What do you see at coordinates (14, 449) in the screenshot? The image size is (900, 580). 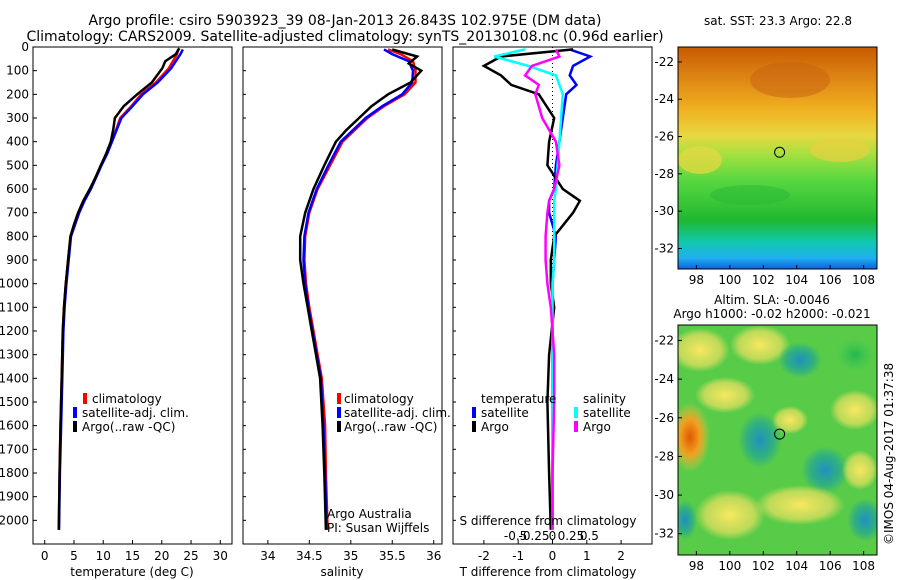 I see `depth-tick-label: 1700` at bounding box center [14, 449].